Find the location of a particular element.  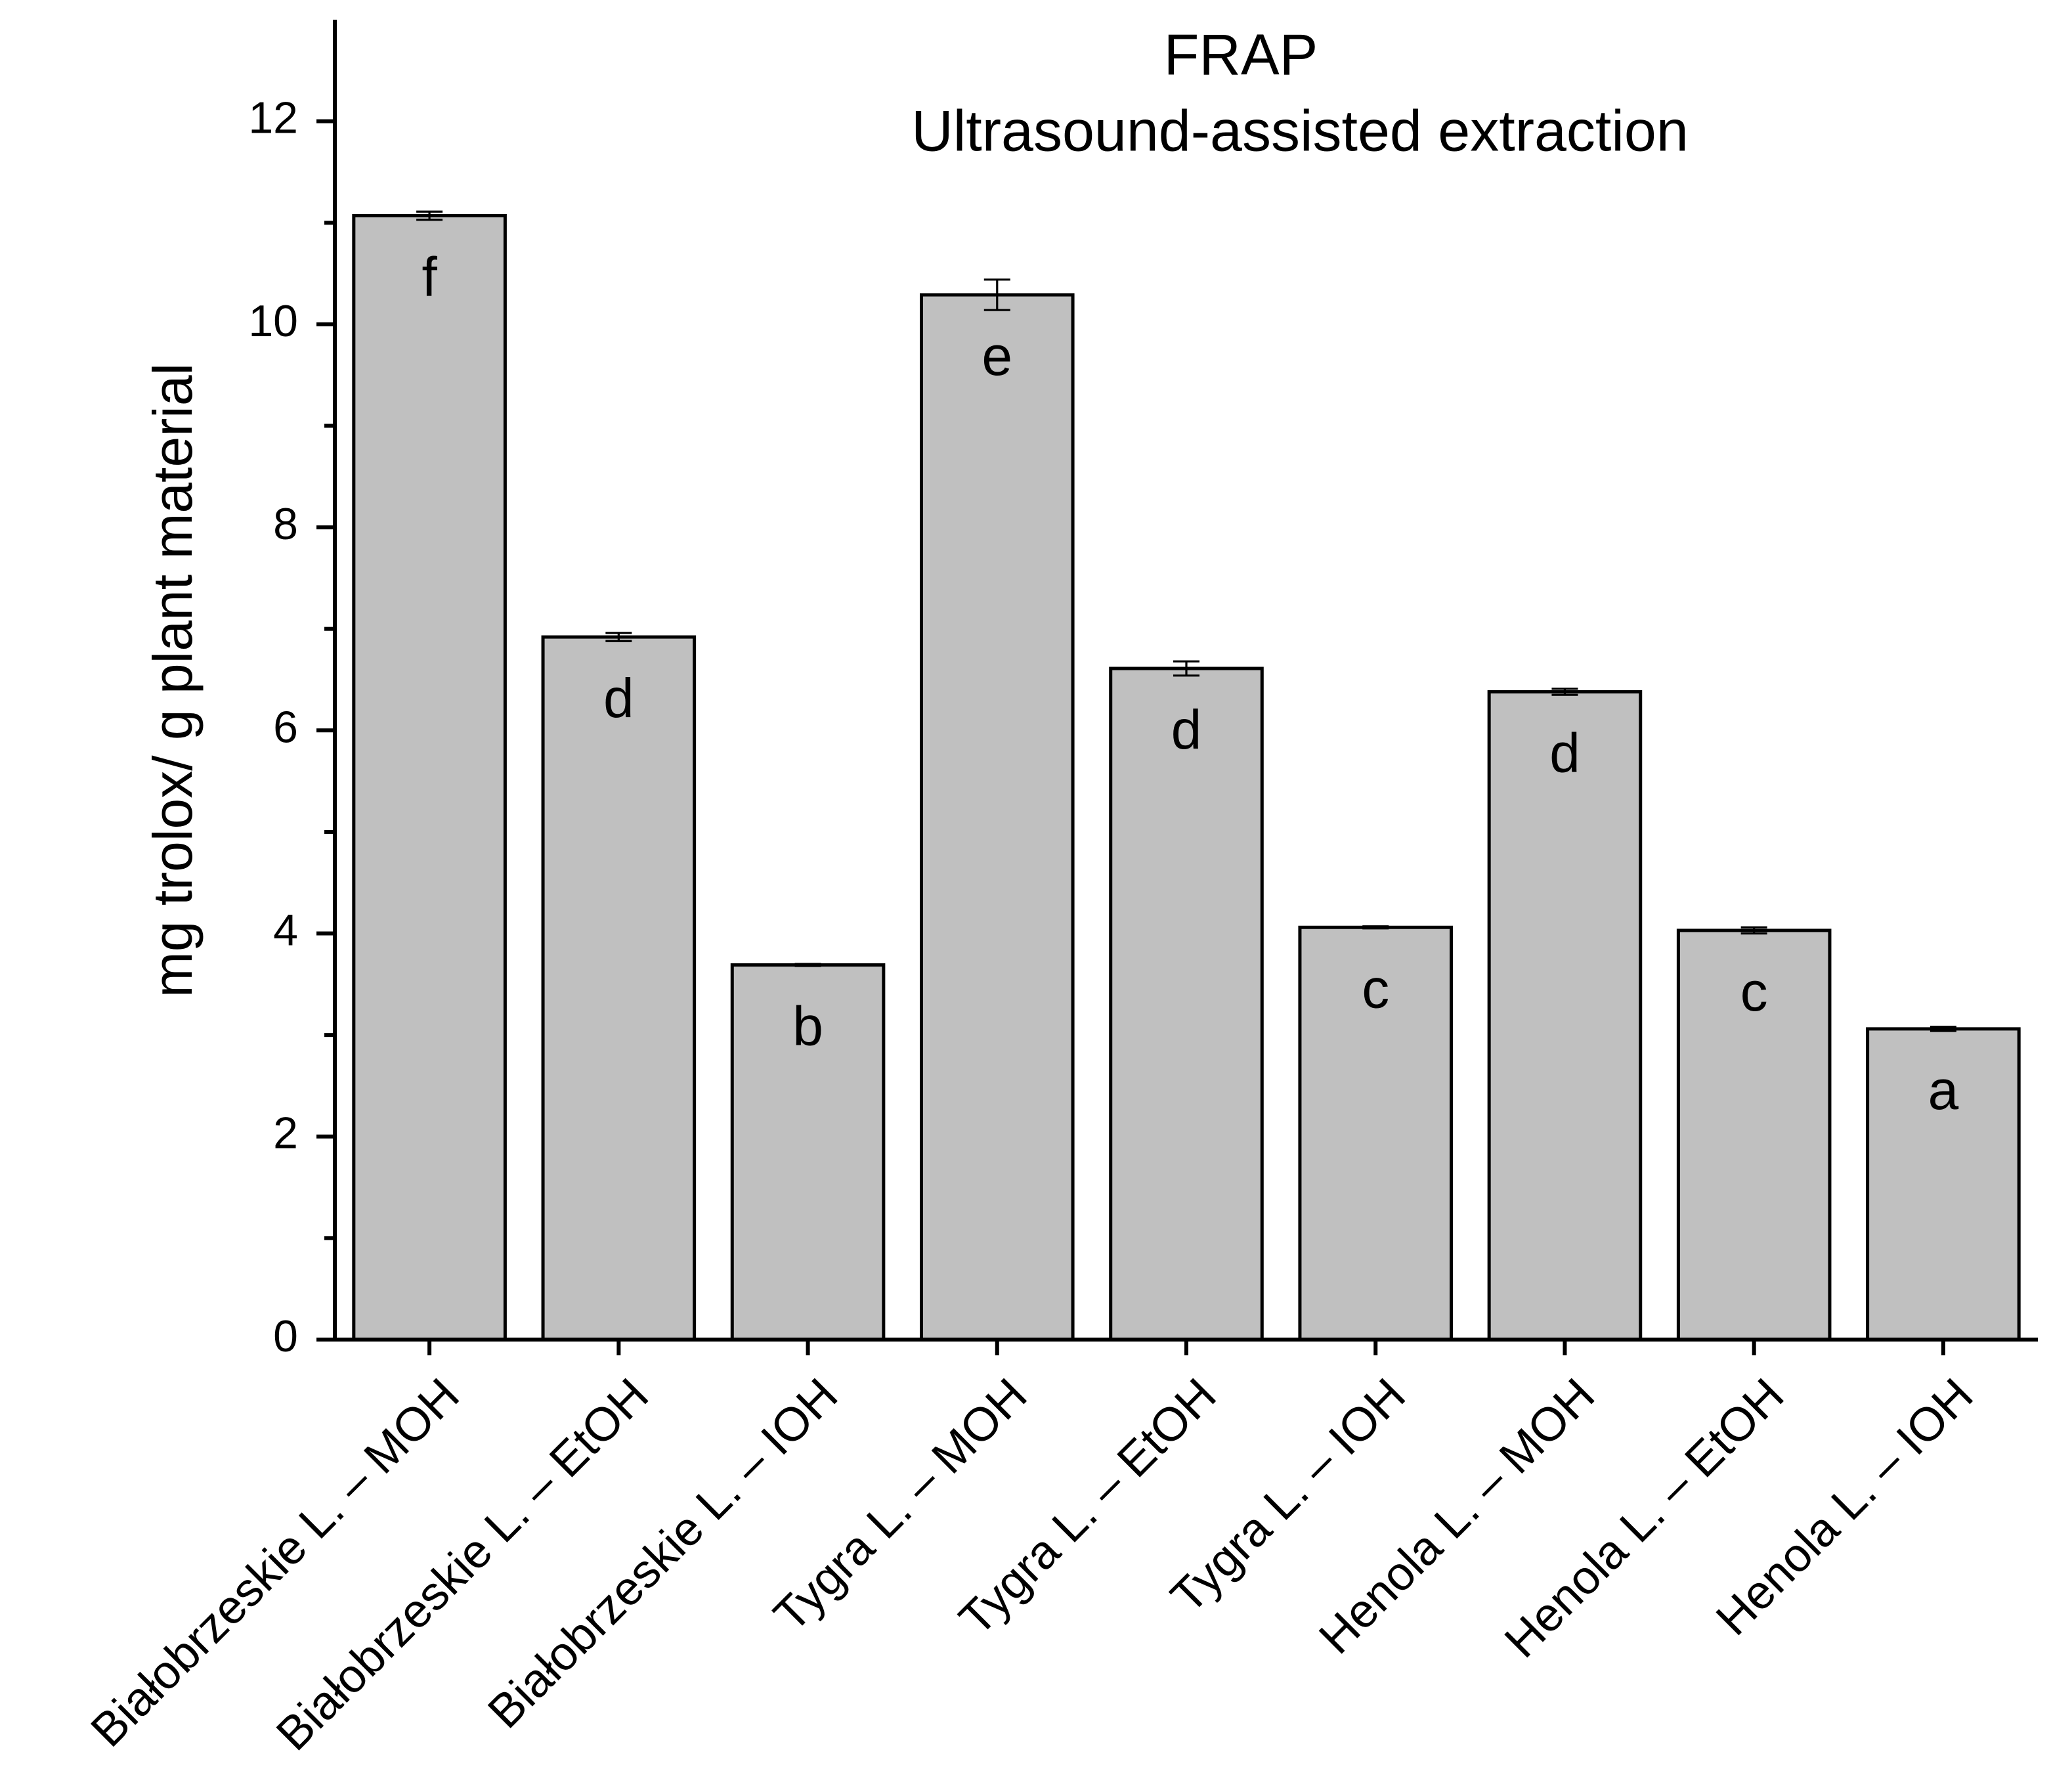

chart-title: FRAP is located at coordinates (1241, 54).